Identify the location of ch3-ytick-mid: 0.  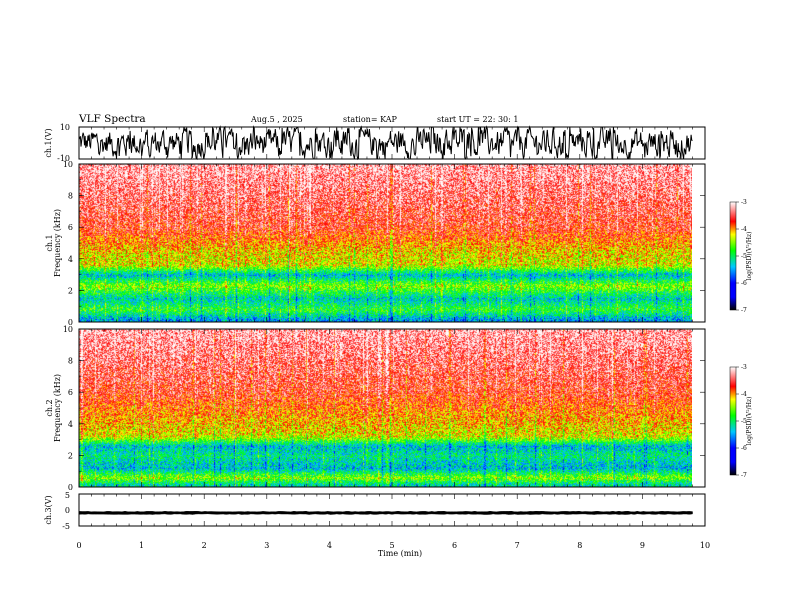
(67, 510).